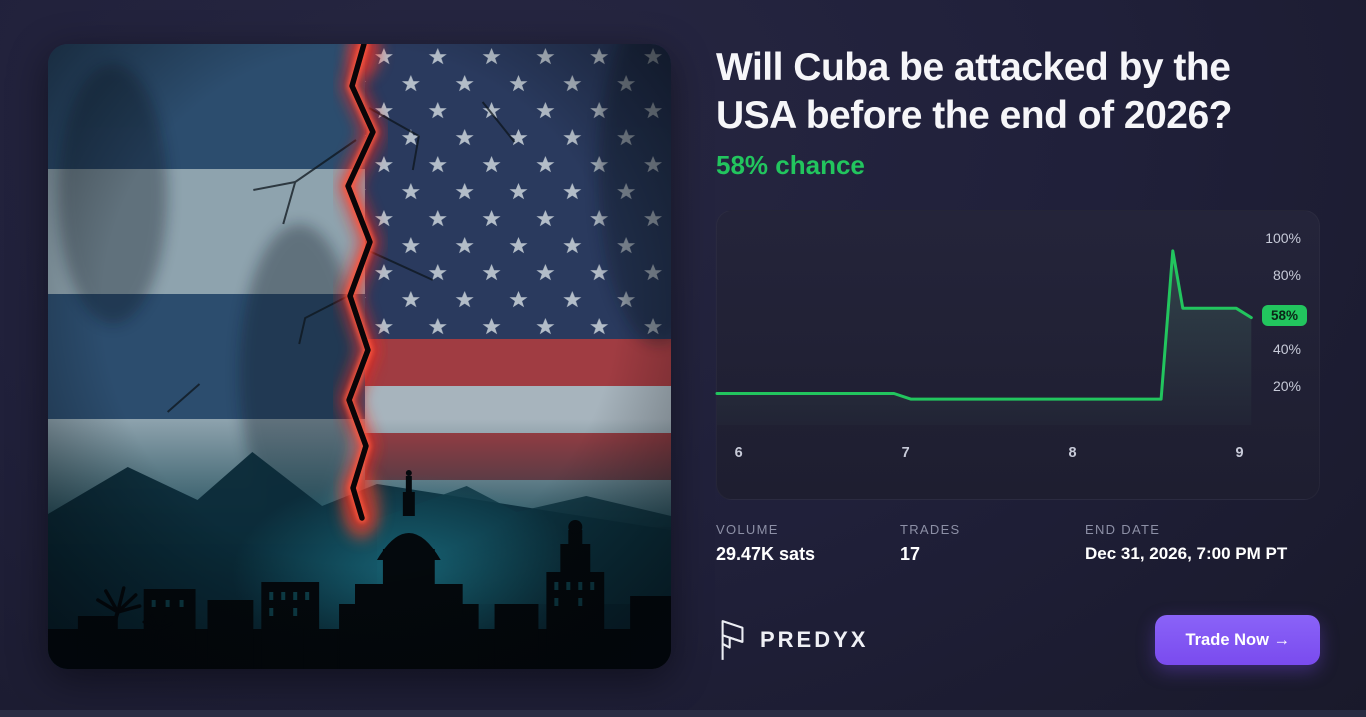 The width and height of the screenshot is (1366, 717). What do you see at coordinates (747, 529) in the screenshot?
I see `stat-label: VOLUME` at bounding box center [747, 529].